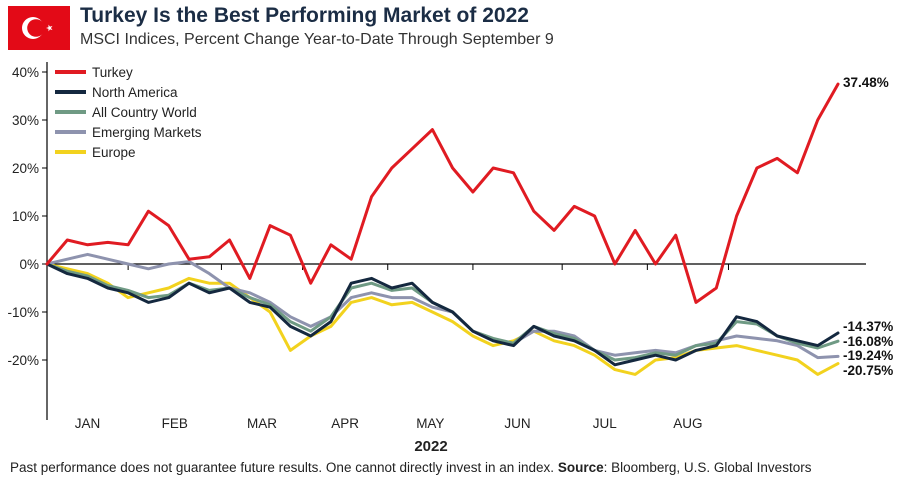 The width and height of the screenshot is (900, 480). What do you see at coordinates (517, 423) in the screenshot?
I see `x-tick-label: JUN` at bounding box center [517, 423].